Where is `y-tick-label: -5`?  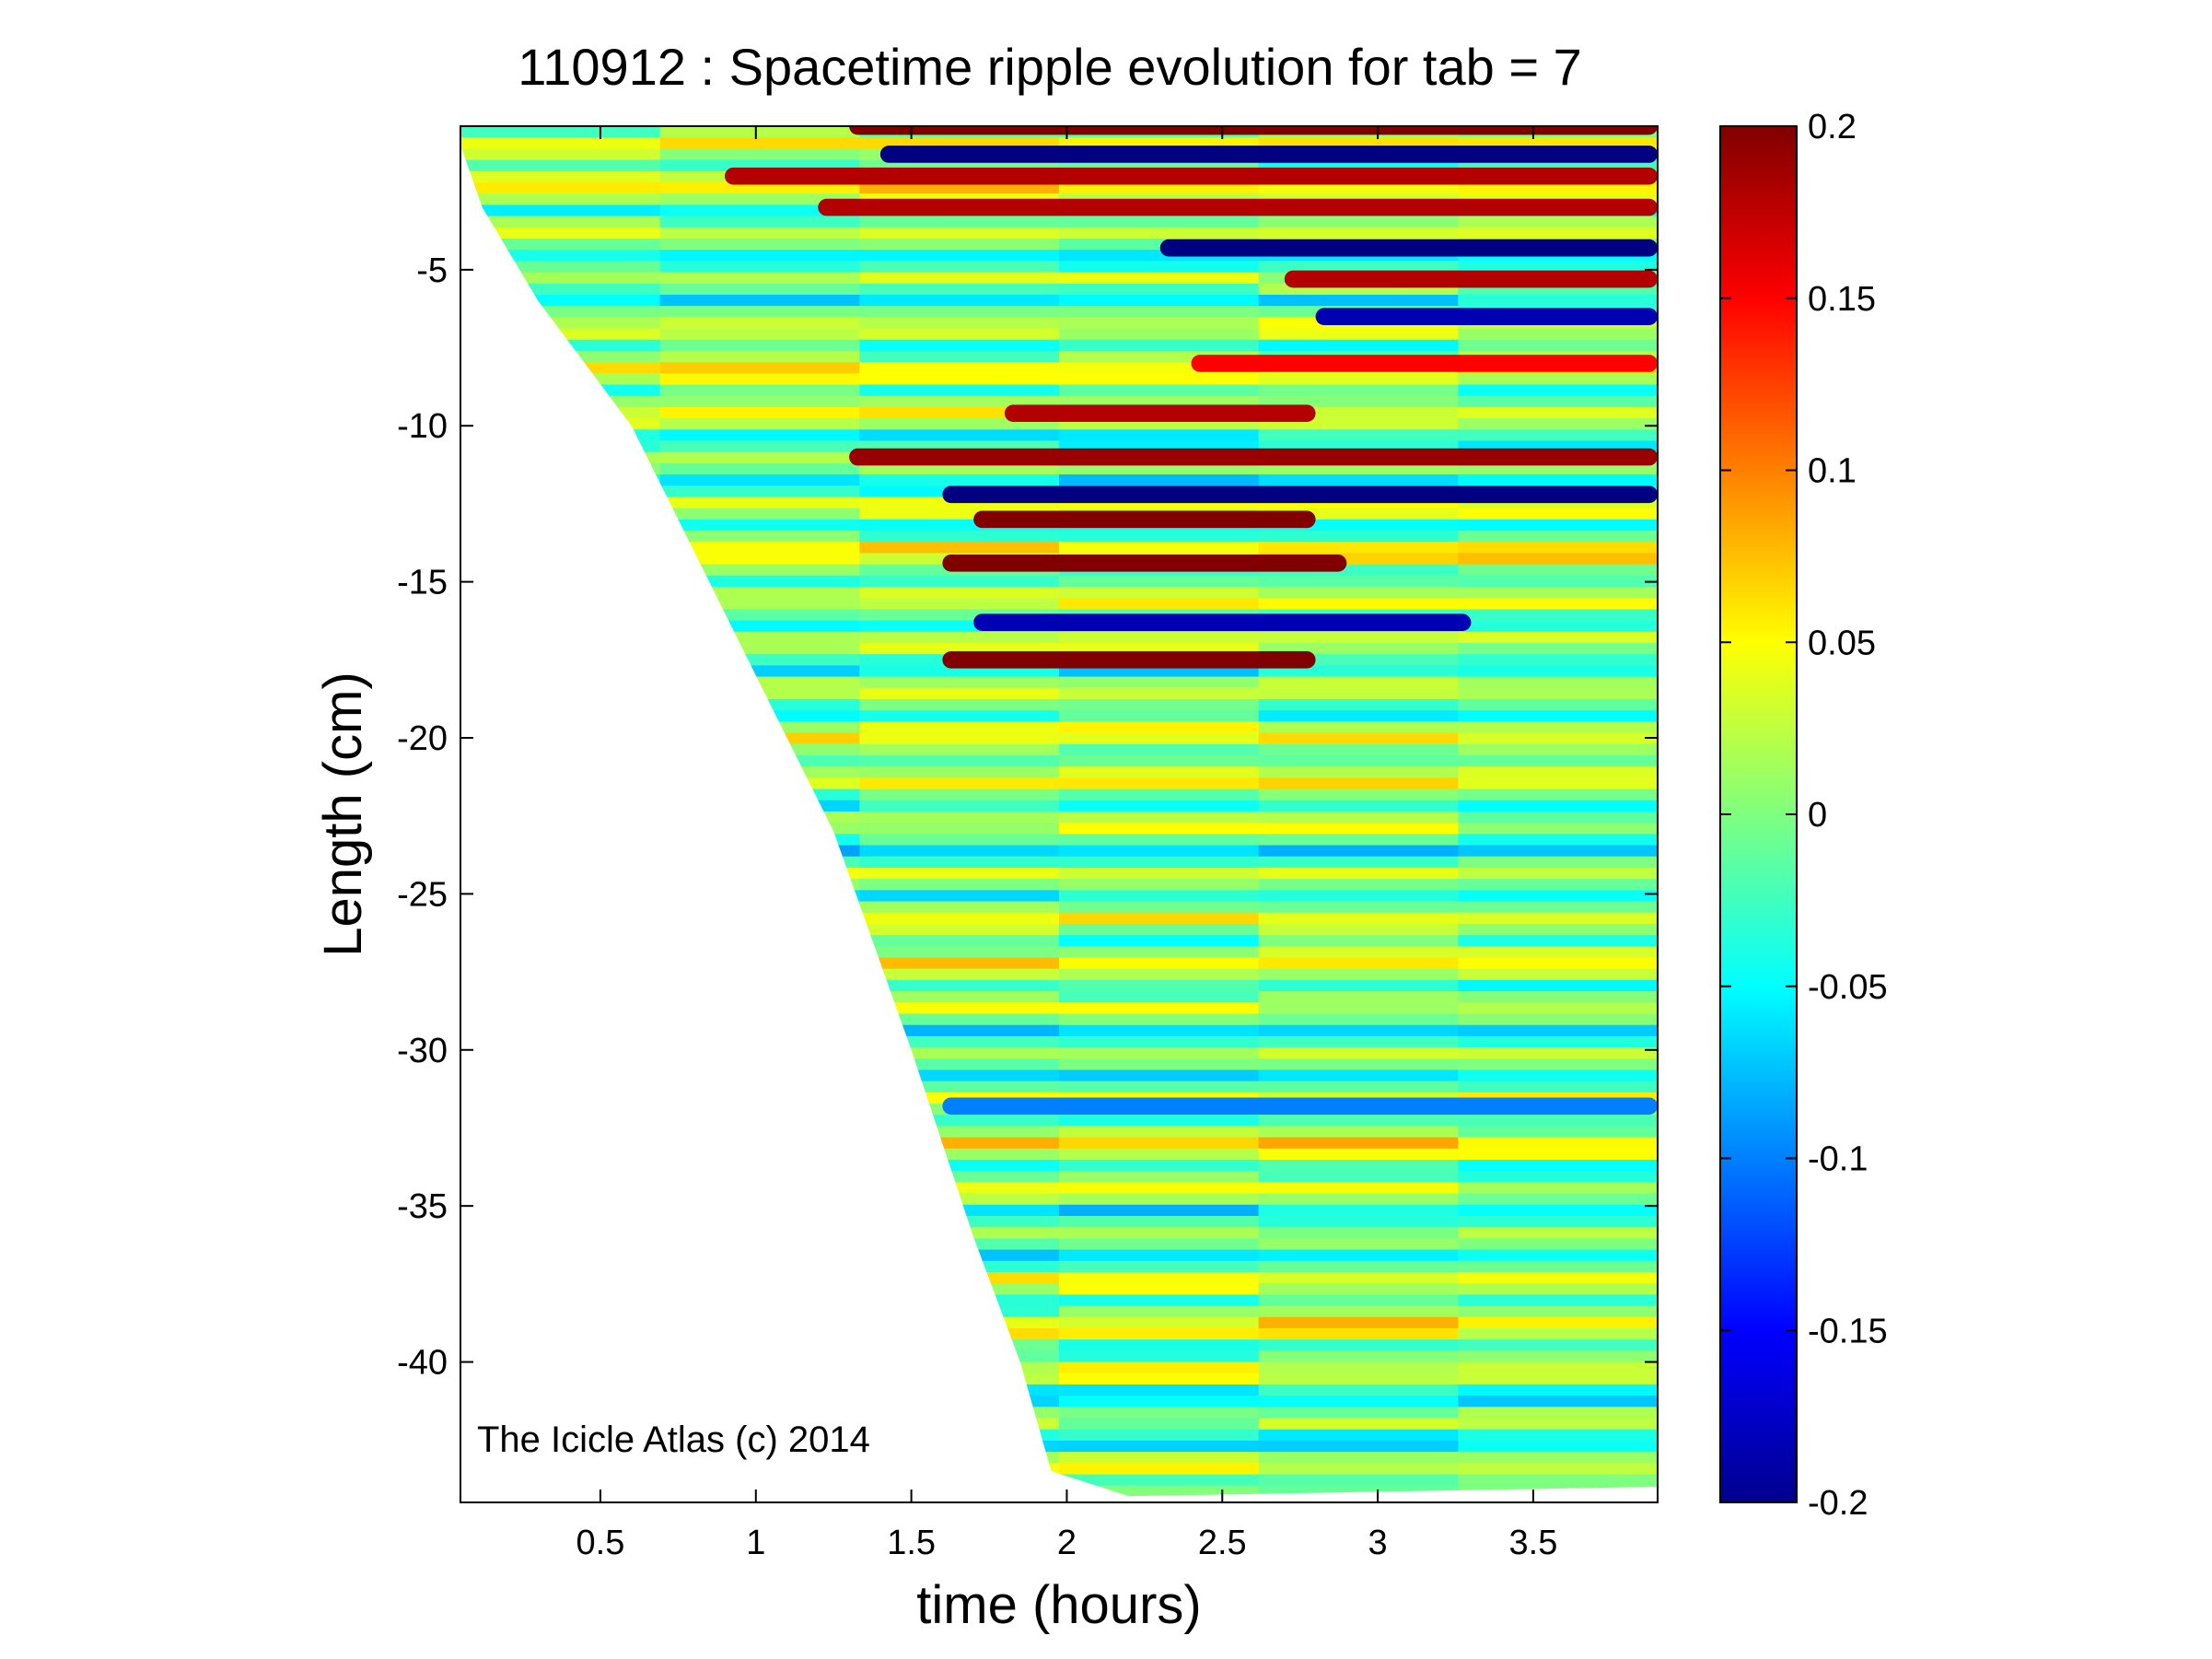 y-tick-label: -5 is located at coordinates (432, 270).